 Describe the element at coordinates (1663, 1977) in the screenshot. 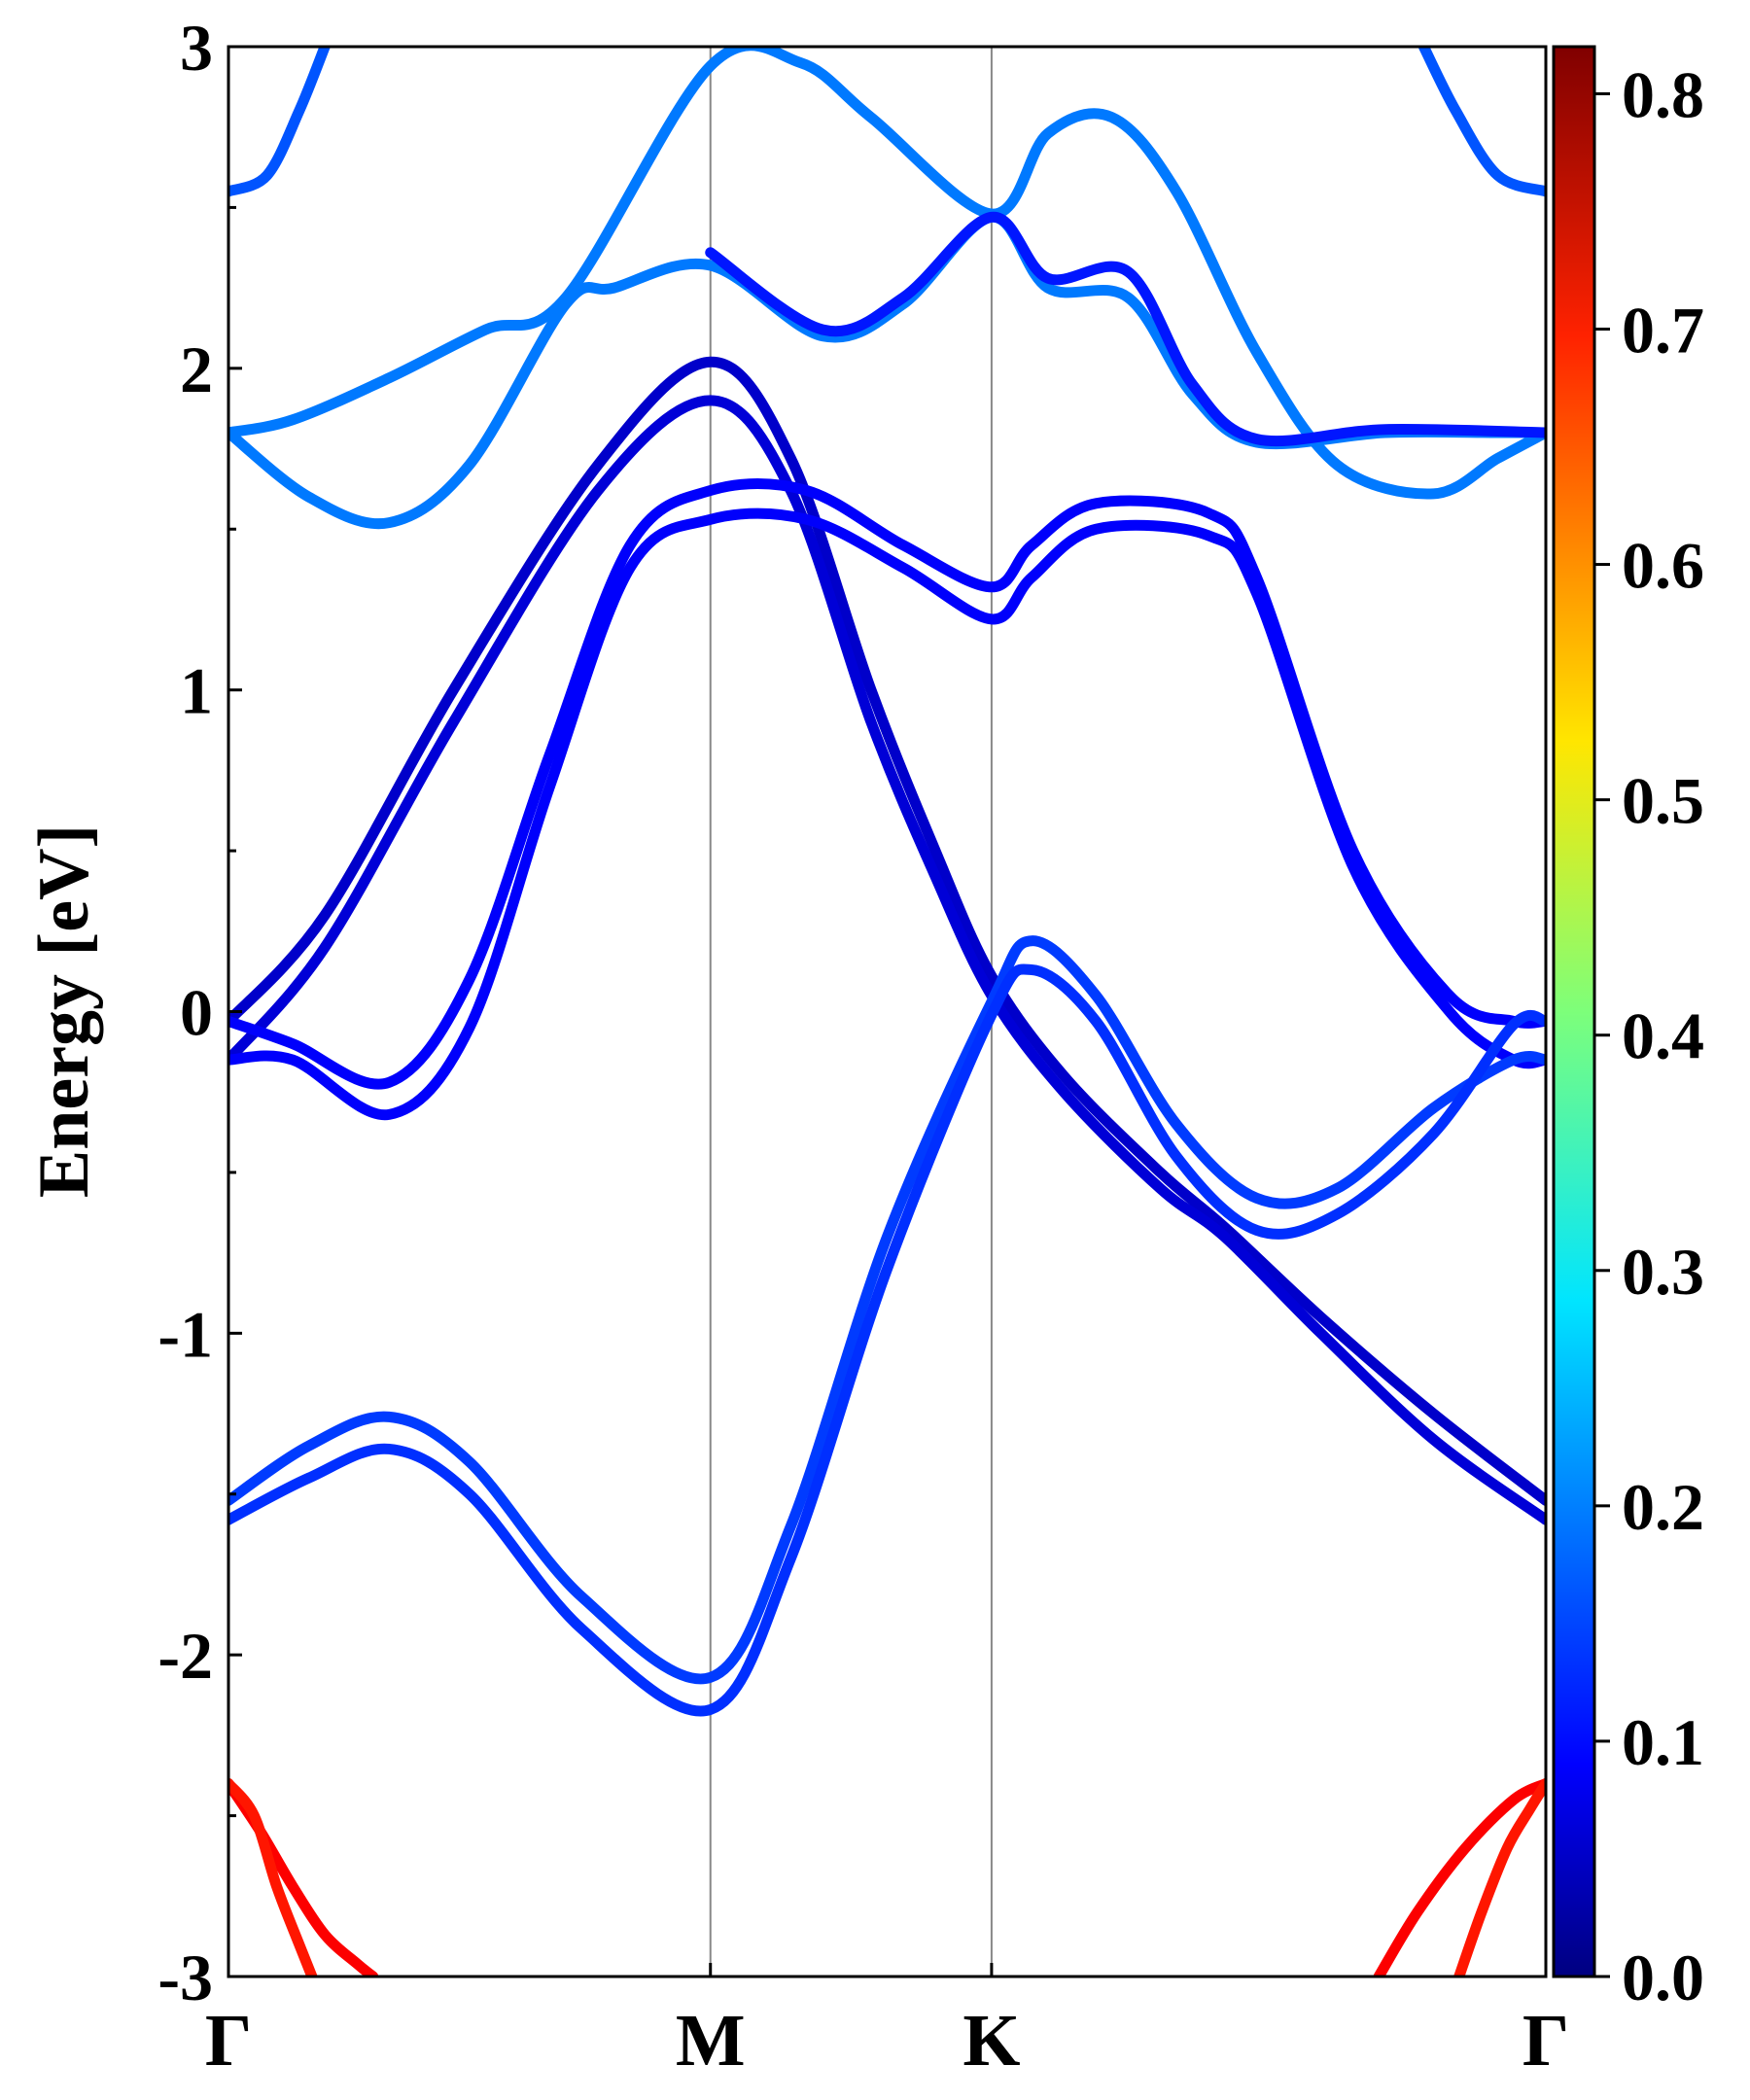

I see `colorbar-tick-label: 0.0` at that location.